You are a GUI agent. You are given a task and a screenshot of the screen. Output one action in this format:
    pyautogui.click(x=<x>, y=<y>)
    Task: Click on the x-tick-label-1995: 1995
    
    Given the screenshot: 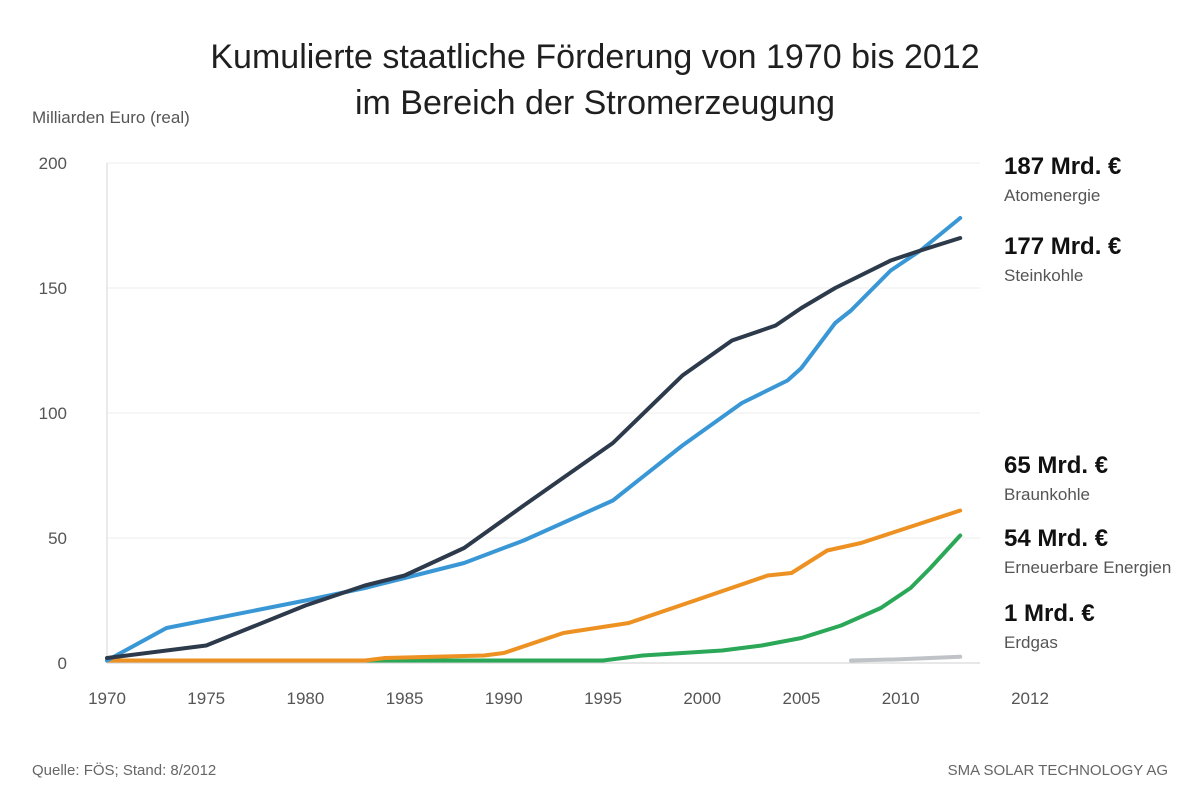 What is the action you would take?
    pyautogui.click(x=603, y=698)
    